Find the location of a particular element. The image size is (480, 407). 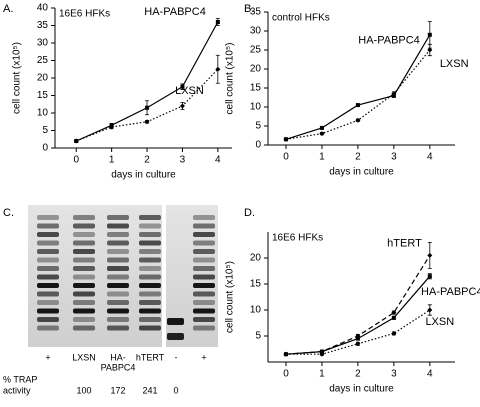

y-tick-label: 30 is located at coordinates (256, 31).